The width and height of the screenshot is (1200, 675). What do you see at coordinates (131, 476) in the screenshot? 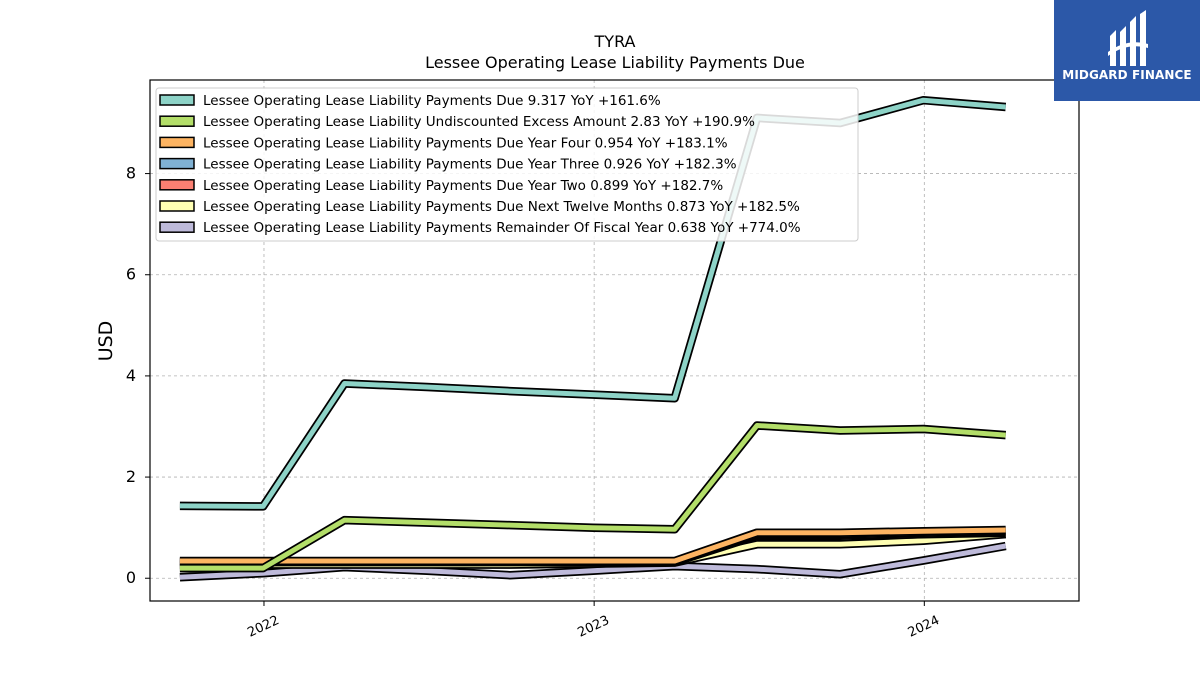
I see `y-tick-label: 2` at bounding box center [131, 476].